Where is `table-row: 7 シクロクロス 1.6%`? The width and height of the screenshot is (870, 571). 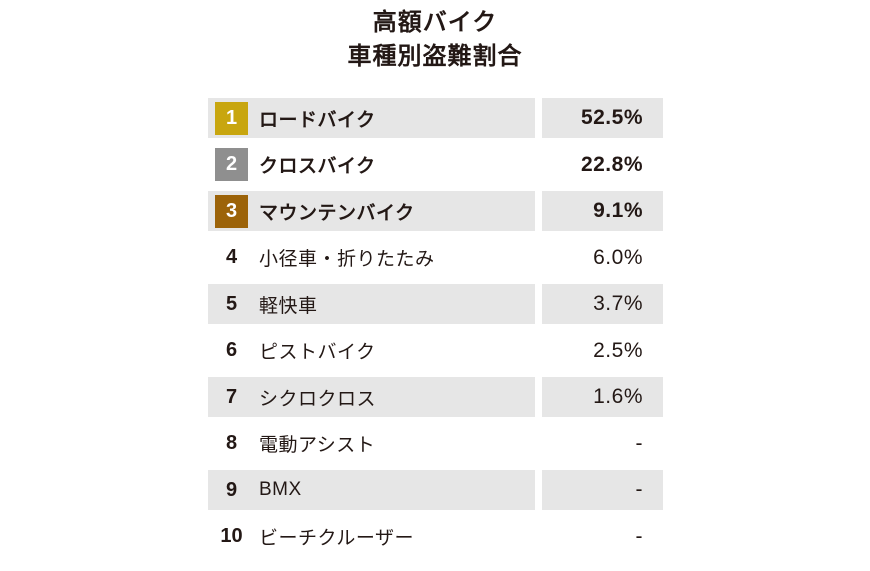 table-row: 7 シクロクロス 1.6% is located at coordinates (435, 397).